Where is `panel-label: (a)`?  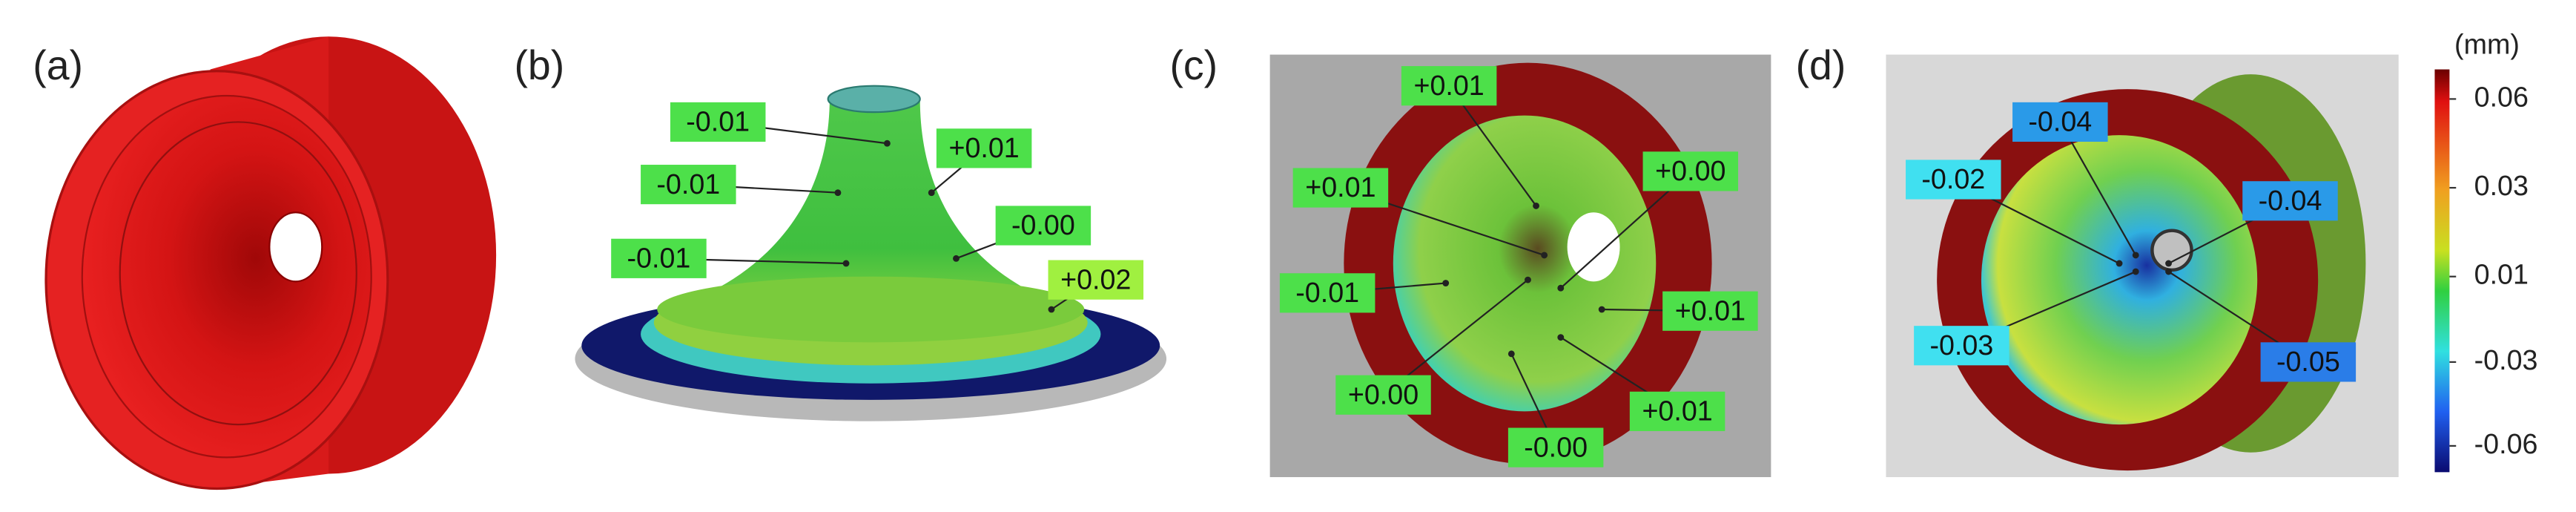
panel-label: (a) is located at coordinates (58, 65).